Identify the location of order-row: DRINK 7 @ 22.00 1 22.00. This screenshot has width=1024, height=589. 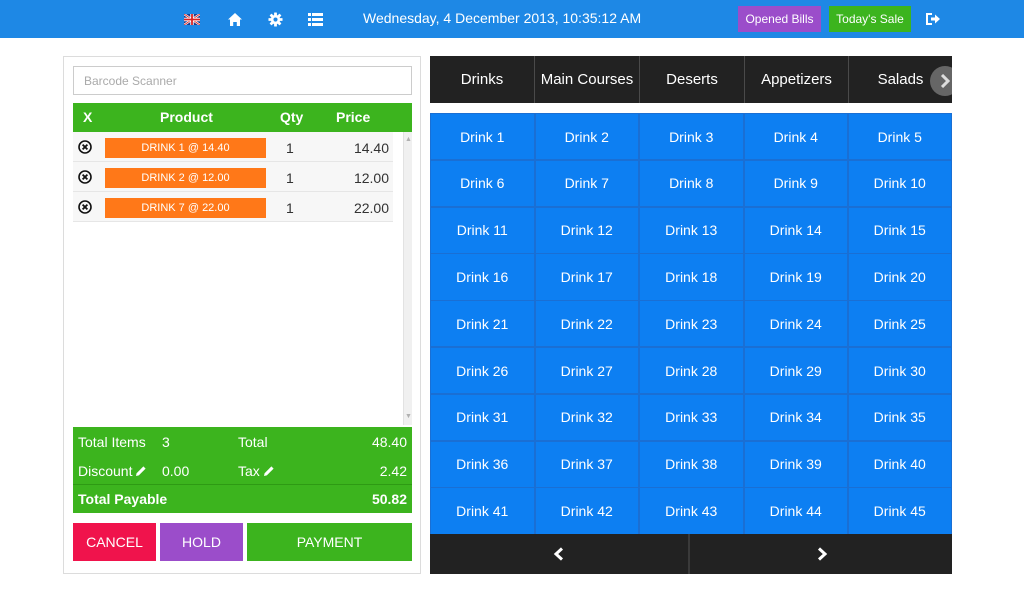
(233, 207).